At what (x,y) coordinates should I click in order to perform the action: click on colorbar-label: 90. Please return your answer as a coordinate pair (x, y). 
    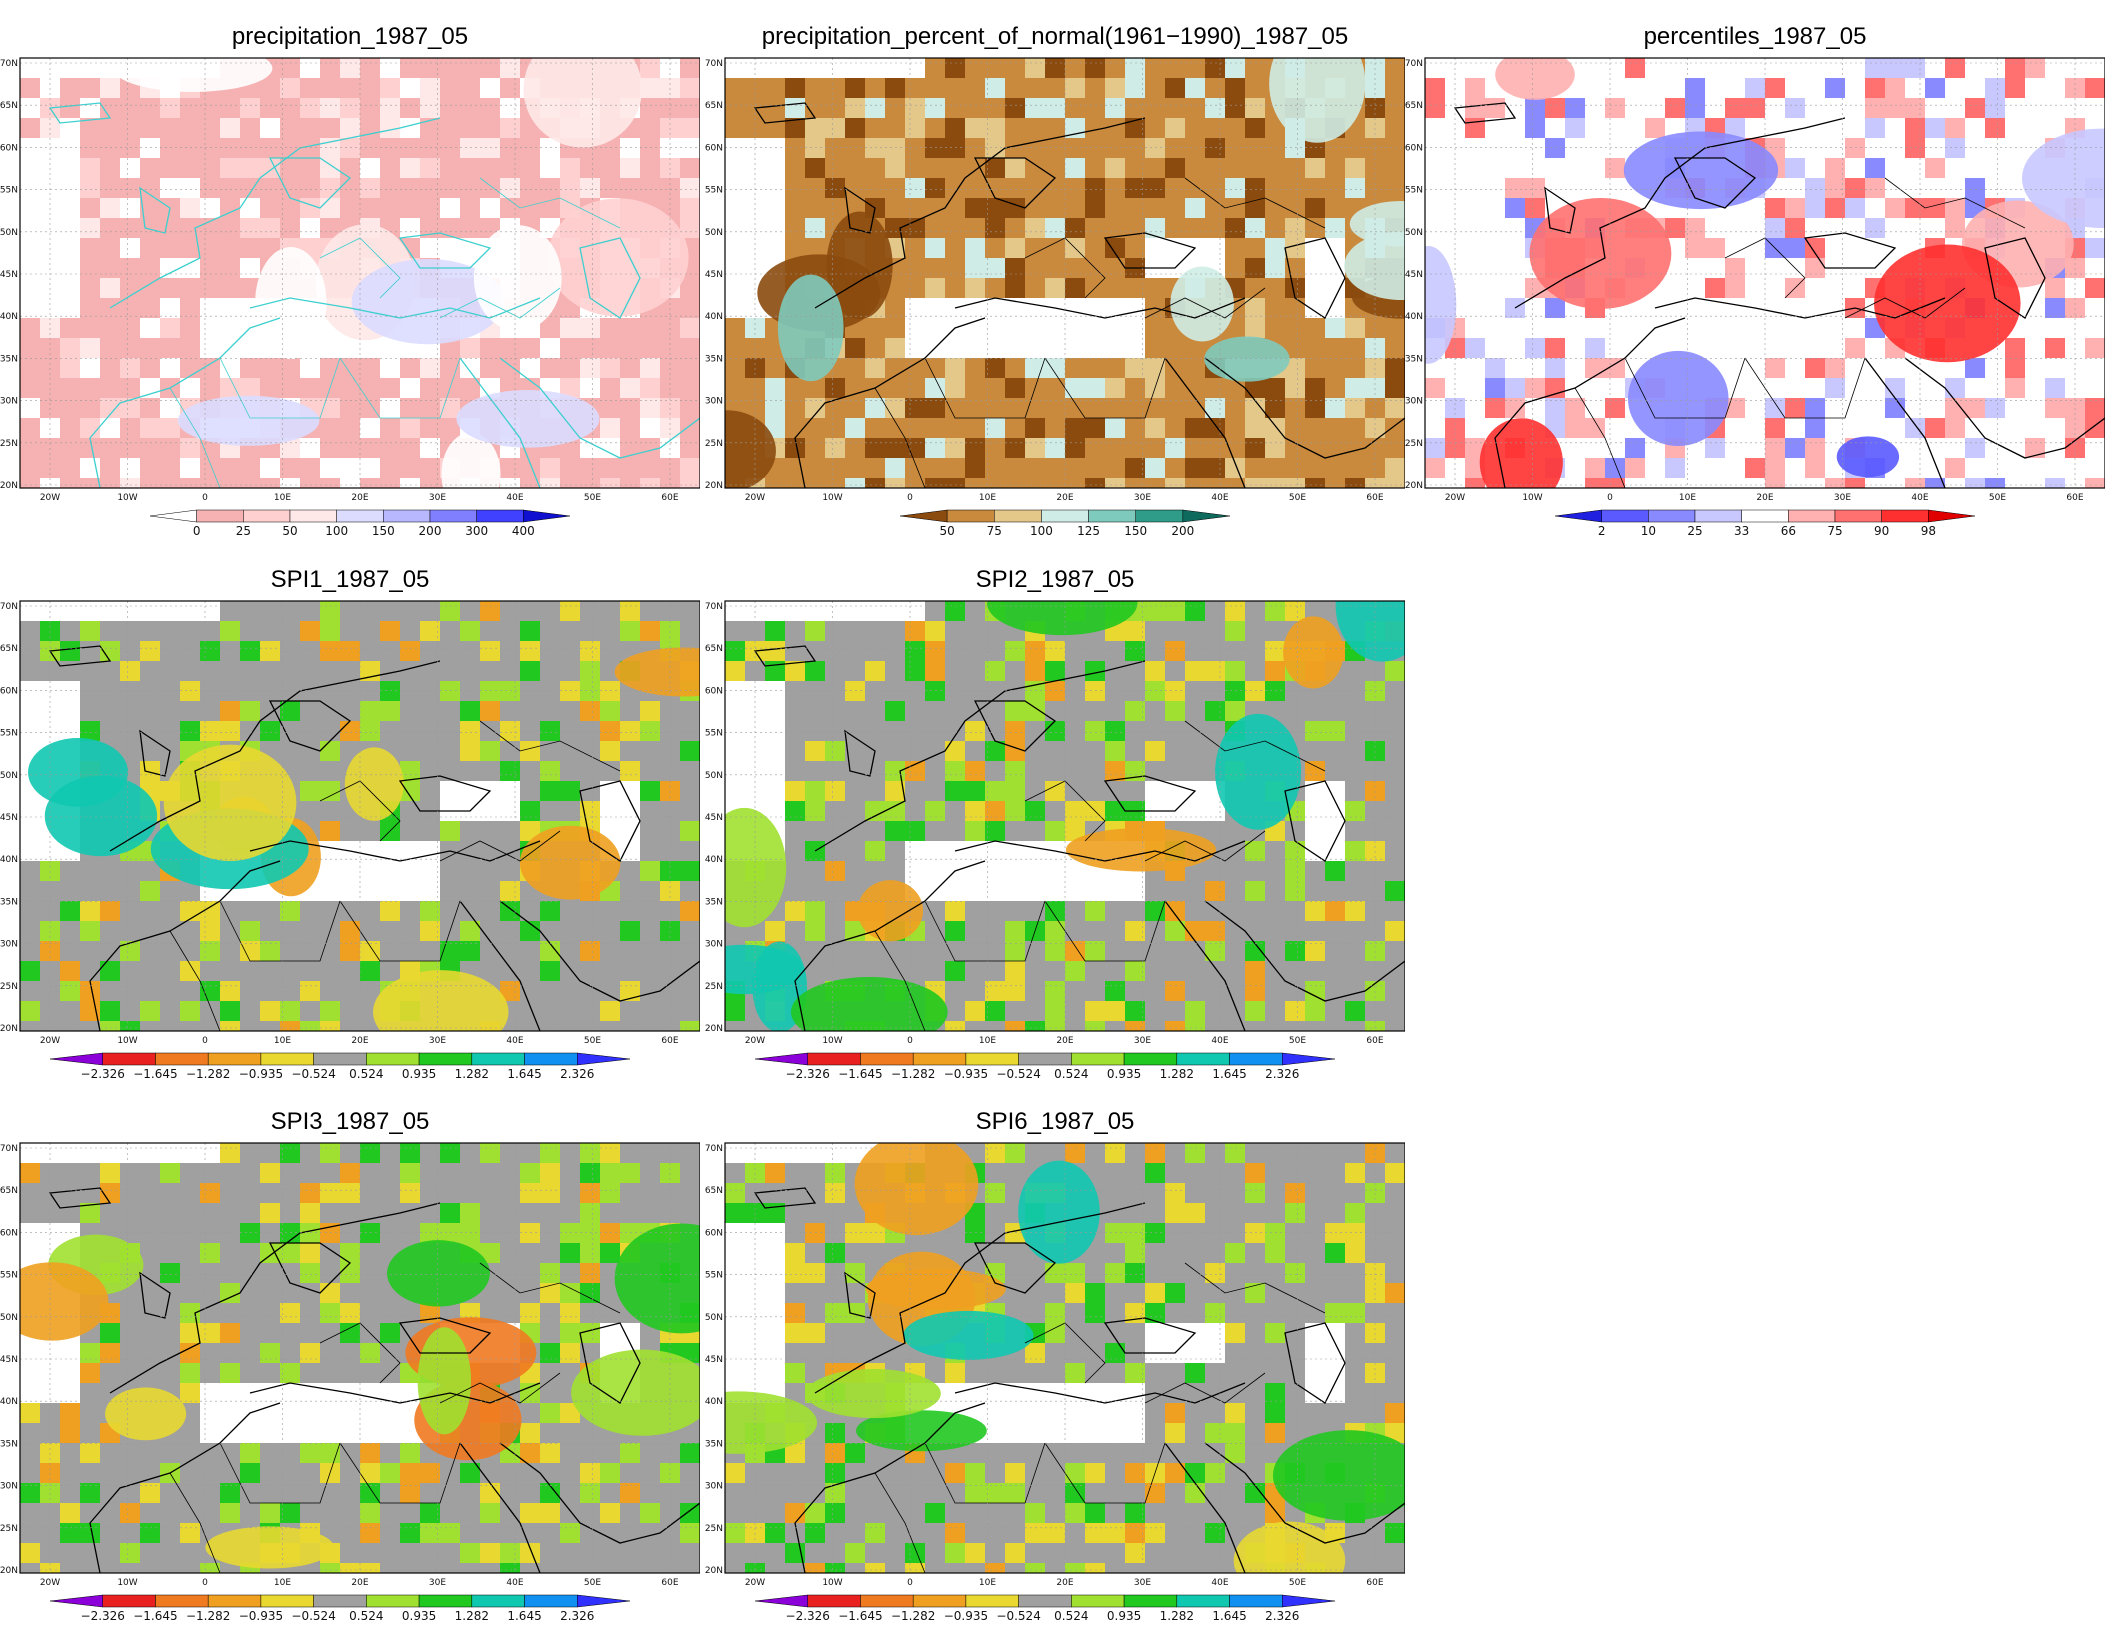
    Looking at the image, I should click on (1881, 531).